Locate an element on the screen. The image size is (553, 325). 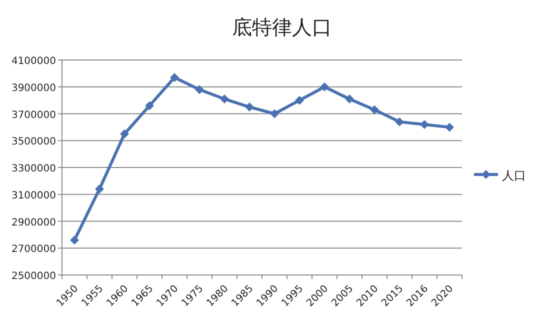
chart-title: 底特律人口 is located at coordinates (282, 27).